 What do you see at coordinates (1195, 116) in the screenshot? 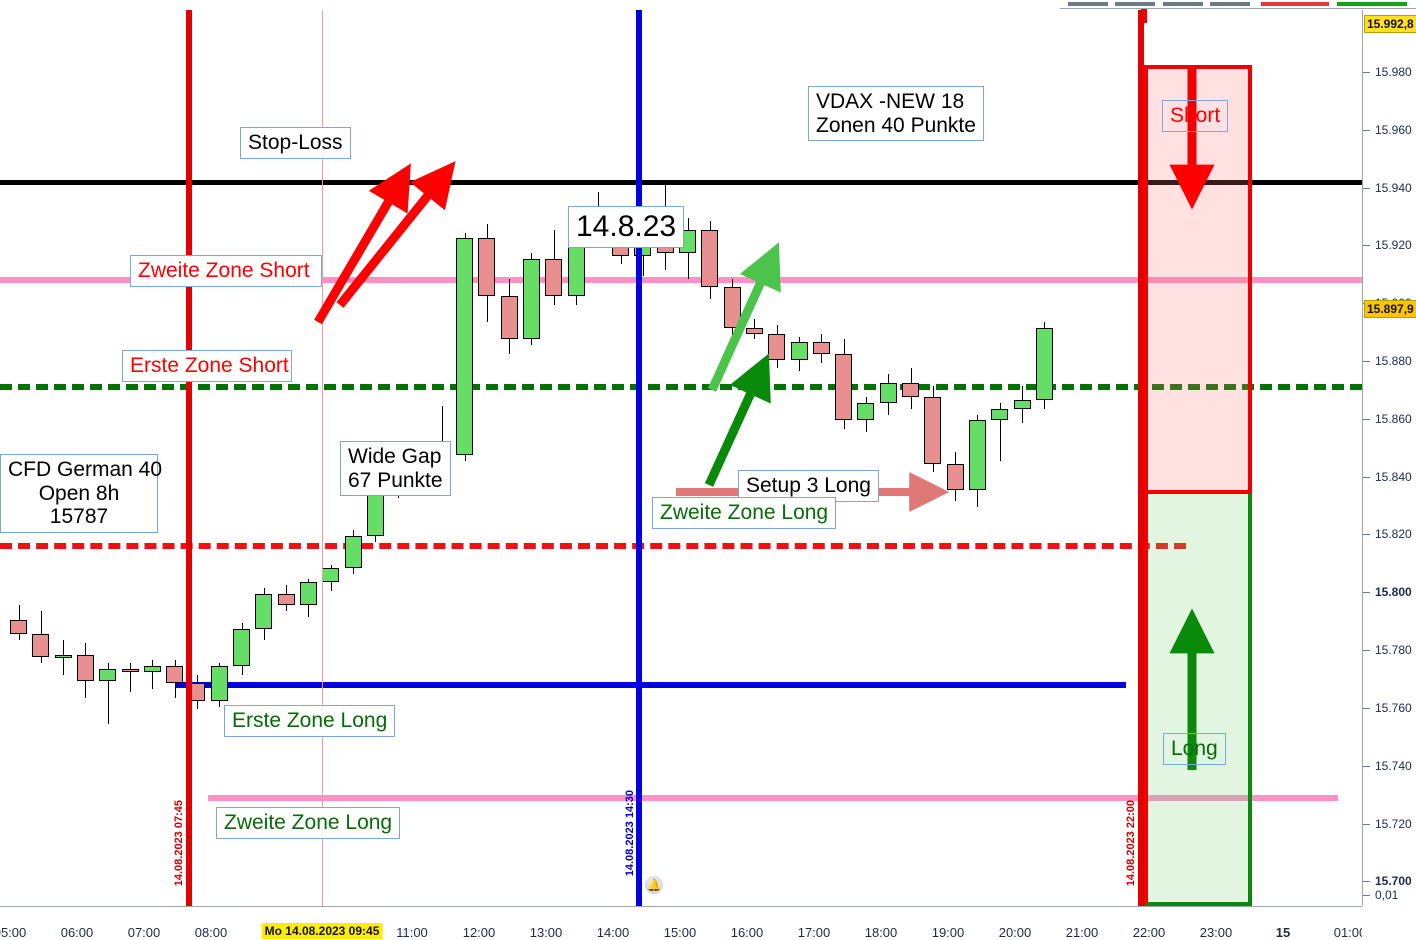
I see `short-zone-label: Short` at bounding box center [1195, 116].